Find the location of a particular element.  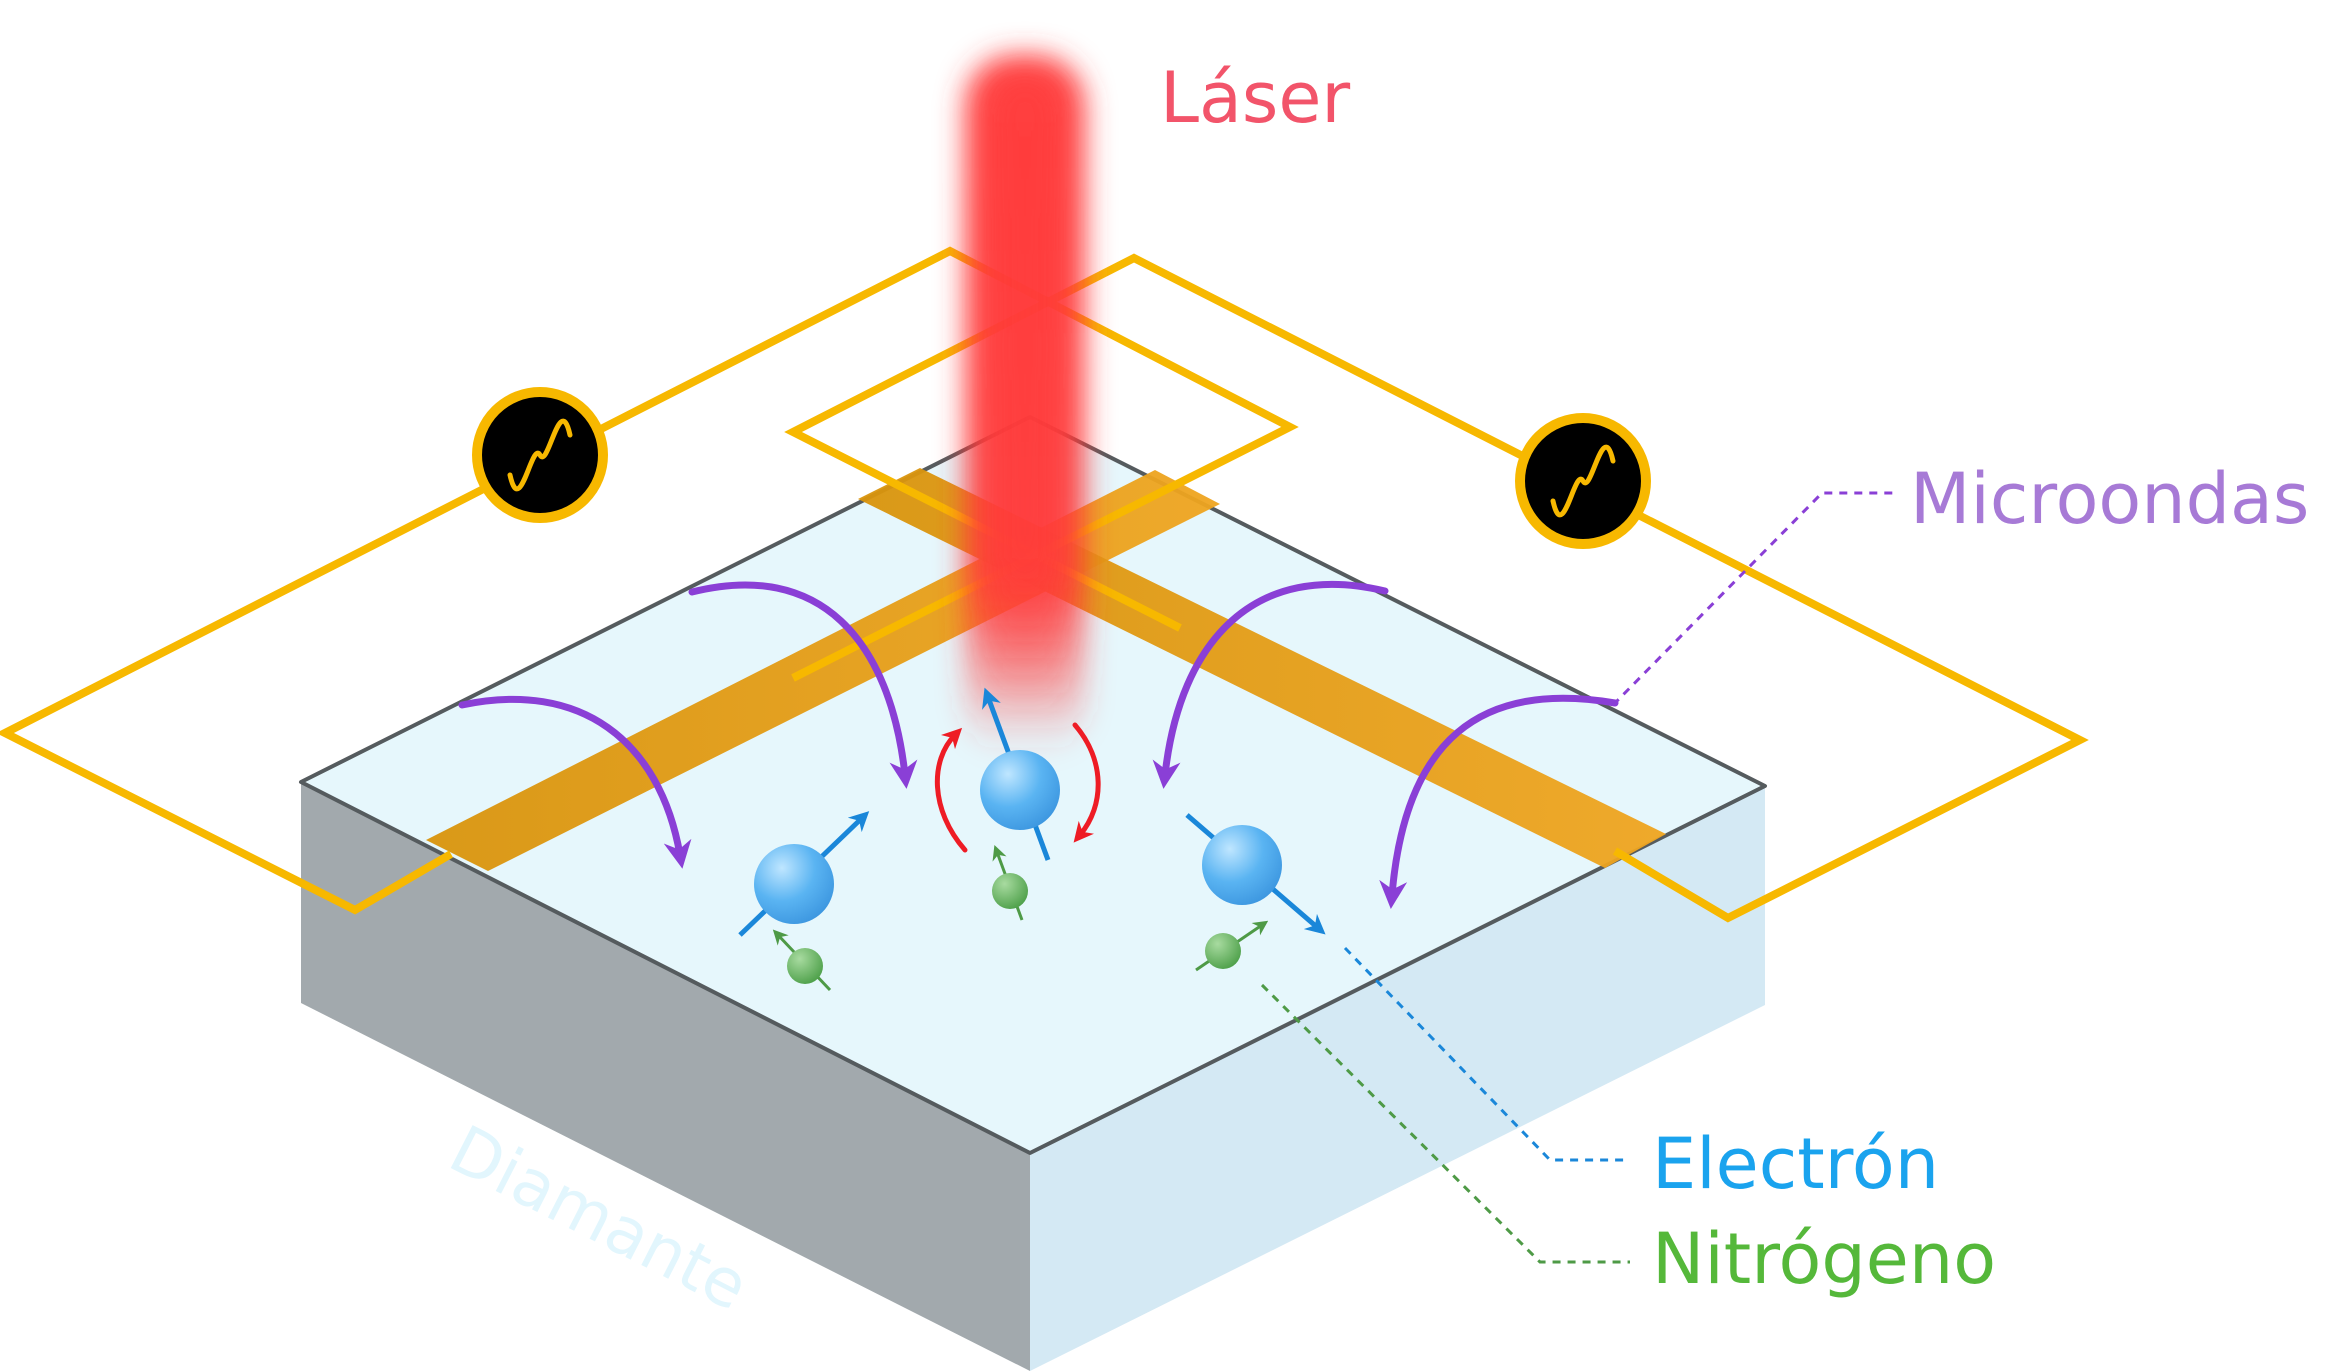

diamond-right-face is located at coordinates (1397, 1078).